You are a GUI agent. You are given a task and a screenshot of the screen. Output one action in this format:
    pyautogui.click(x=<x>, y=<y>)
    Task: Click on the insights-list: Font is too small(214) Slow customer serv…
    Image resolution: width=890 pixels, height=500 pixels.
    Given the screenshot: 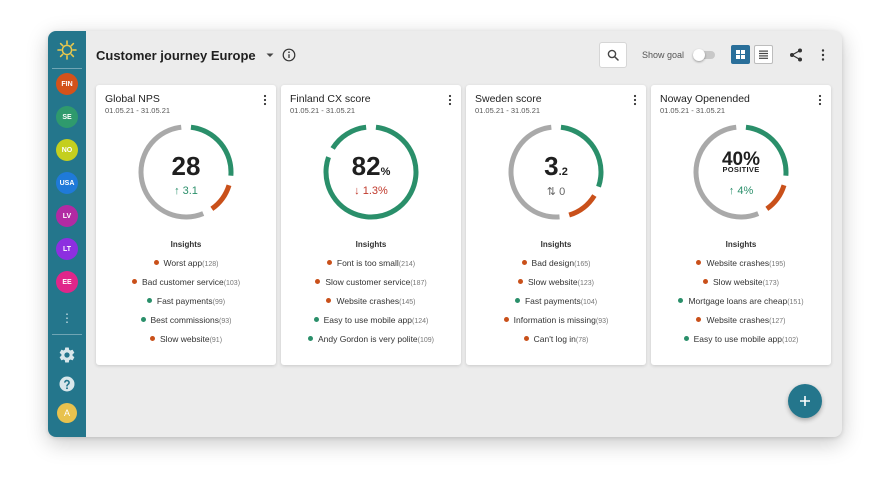 What is the action you would take?
    pyautogui.click(x=371, y=305)
    